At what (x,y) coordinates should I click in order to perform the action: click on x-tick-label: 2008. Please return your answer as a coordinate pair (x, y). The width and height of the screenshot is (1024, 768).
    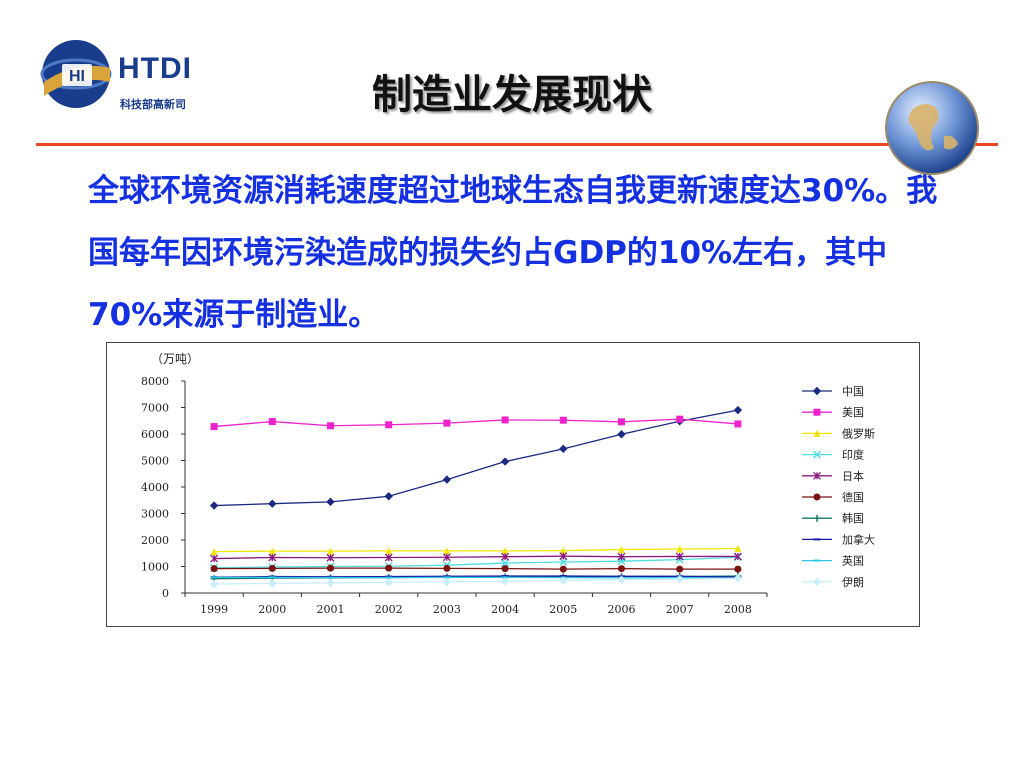
    Looking at the image, I should click on (738, 609).